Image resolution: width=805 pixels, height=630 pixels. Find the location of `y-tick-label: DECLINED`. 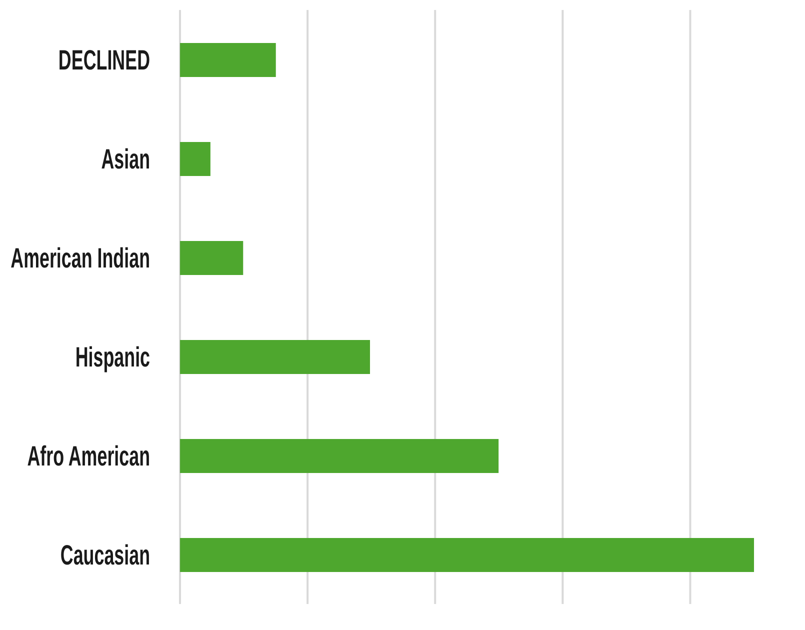

y-tick-label: DECLINED is located at coordinates (104, 60).